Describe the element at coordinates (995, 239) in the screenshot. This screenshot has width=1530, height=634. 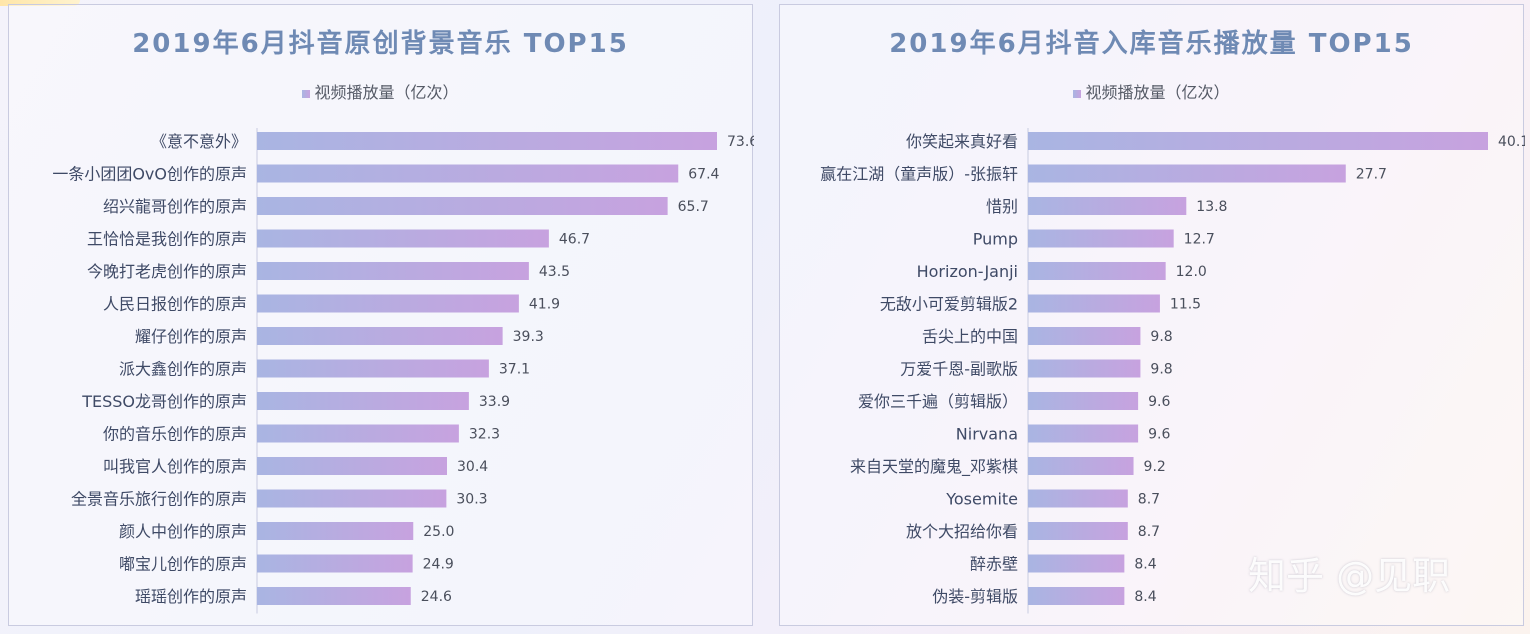
I see `category-label: Pump` at that location.